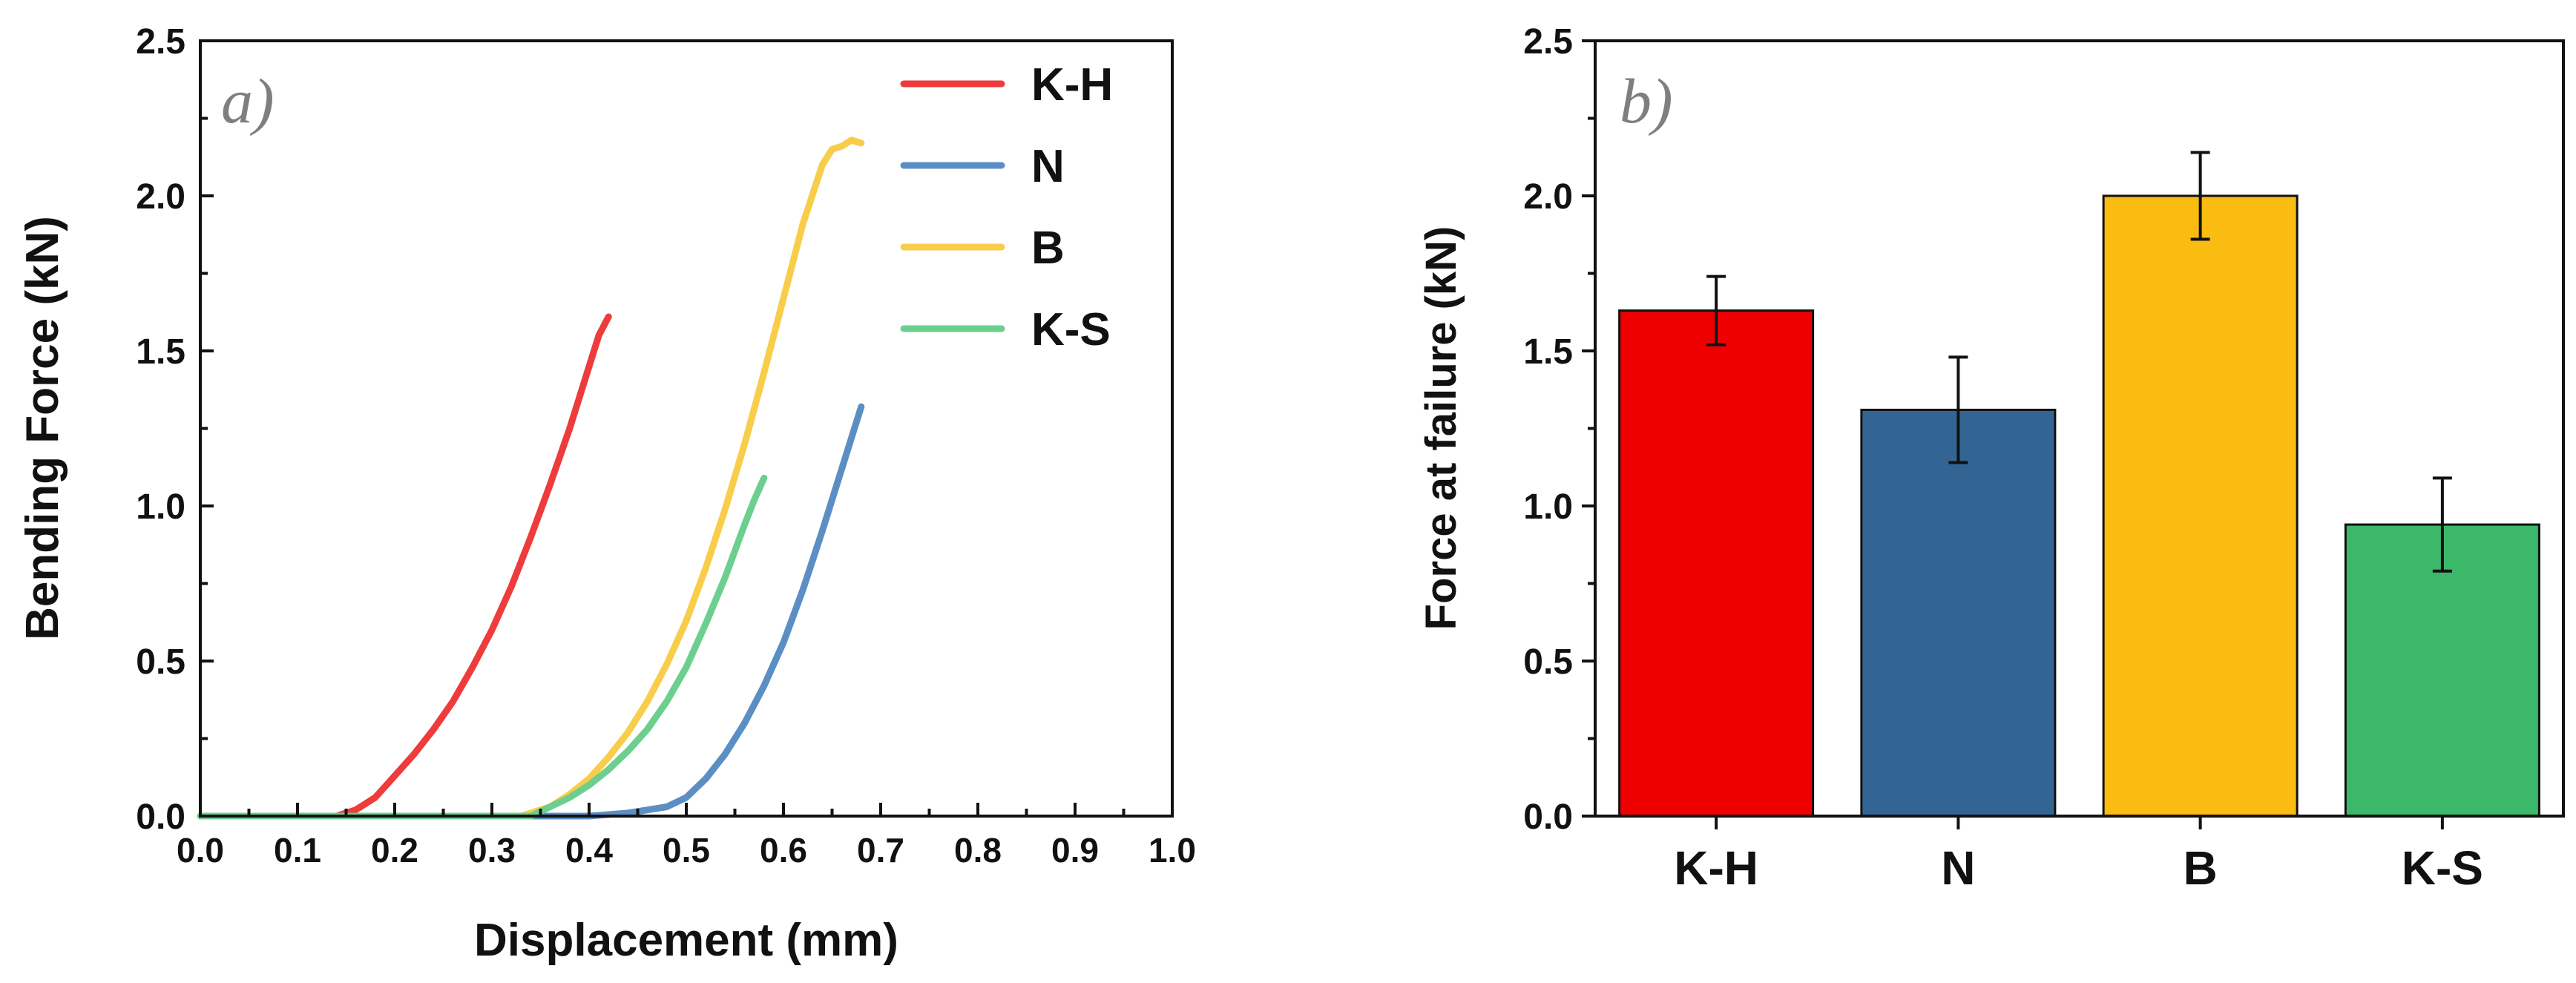 This screenshot has width=2576, height=983. I want to click on x-tick-label: 0.8, so click(978, 850).